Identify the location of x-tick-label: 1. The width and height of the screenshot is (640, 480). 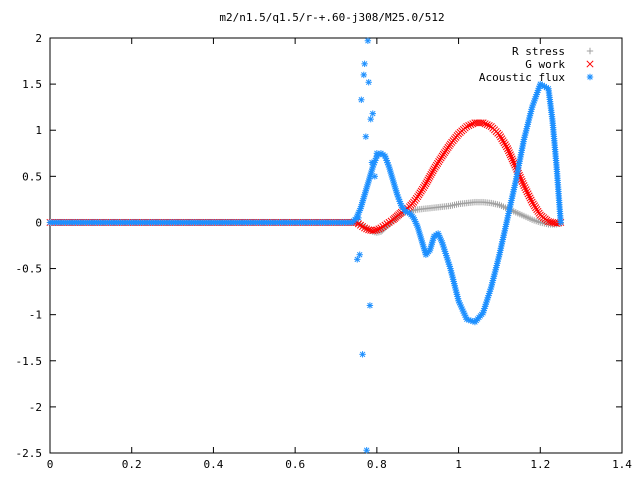
(458, 464).